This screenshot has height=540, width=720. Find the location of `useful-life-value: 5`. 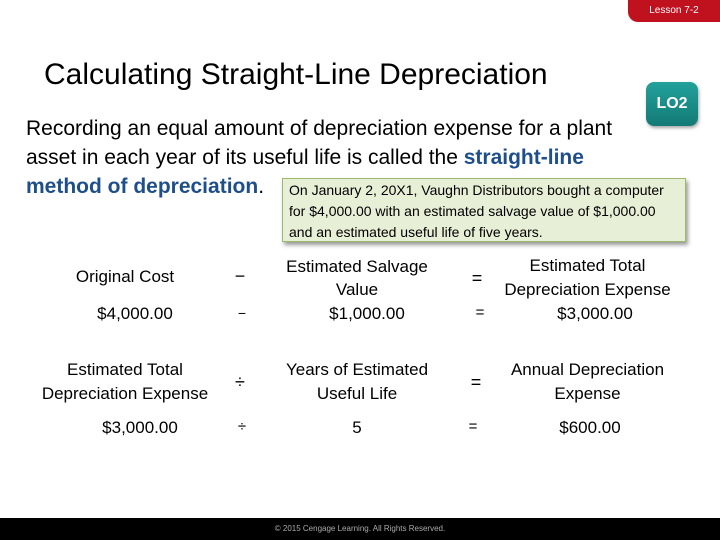

useful-life-value: 5 is located at coordinates (357, 427).